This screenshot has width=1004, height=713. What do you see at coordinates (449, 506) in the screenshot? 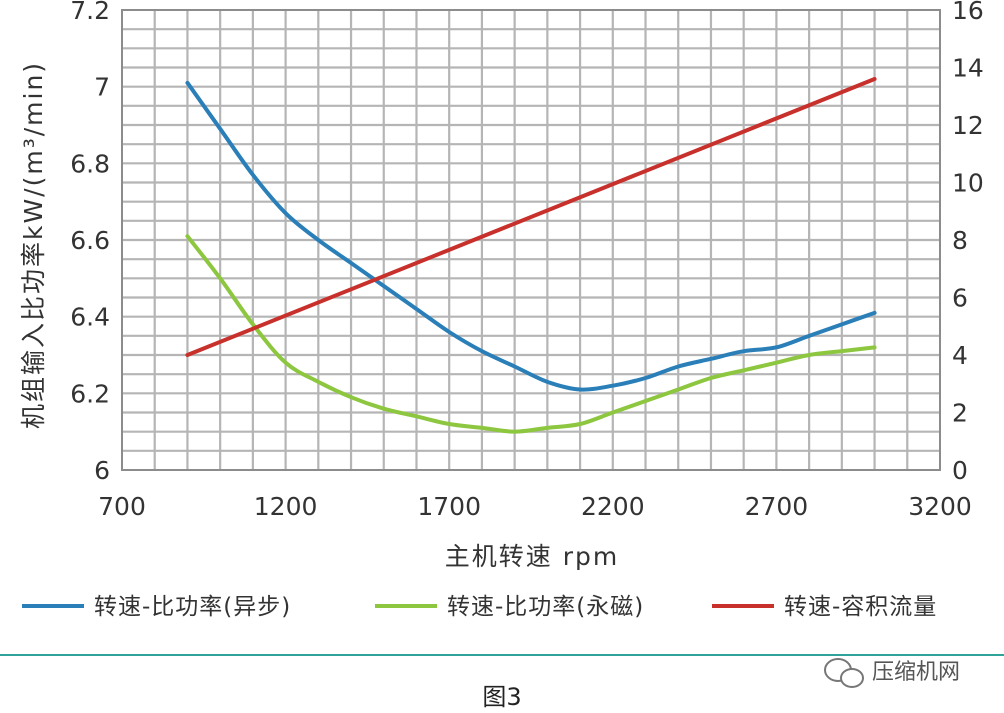
I see `x-tick-label: 1700` at bounding box center [449, 506].